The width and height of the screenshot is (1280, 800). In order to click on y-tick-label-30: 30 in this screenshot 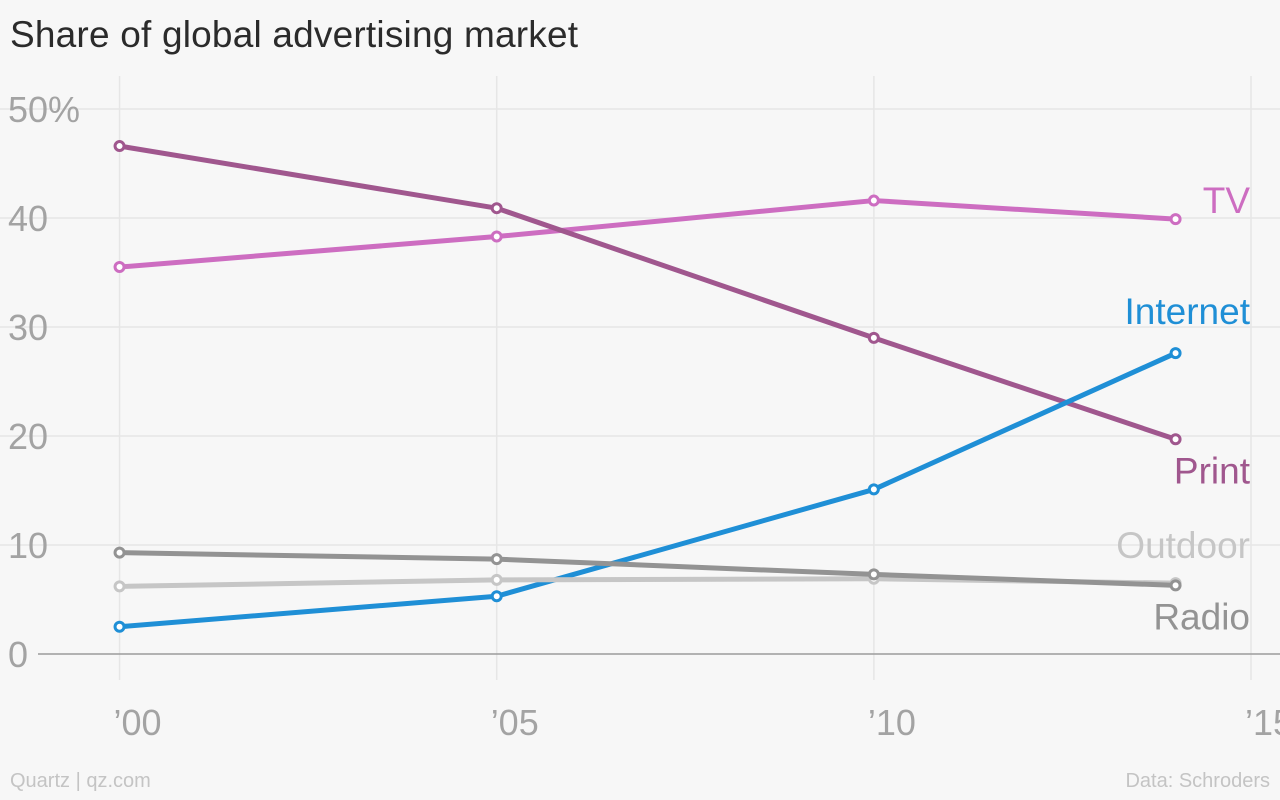, I will do `click(28, 327)`.